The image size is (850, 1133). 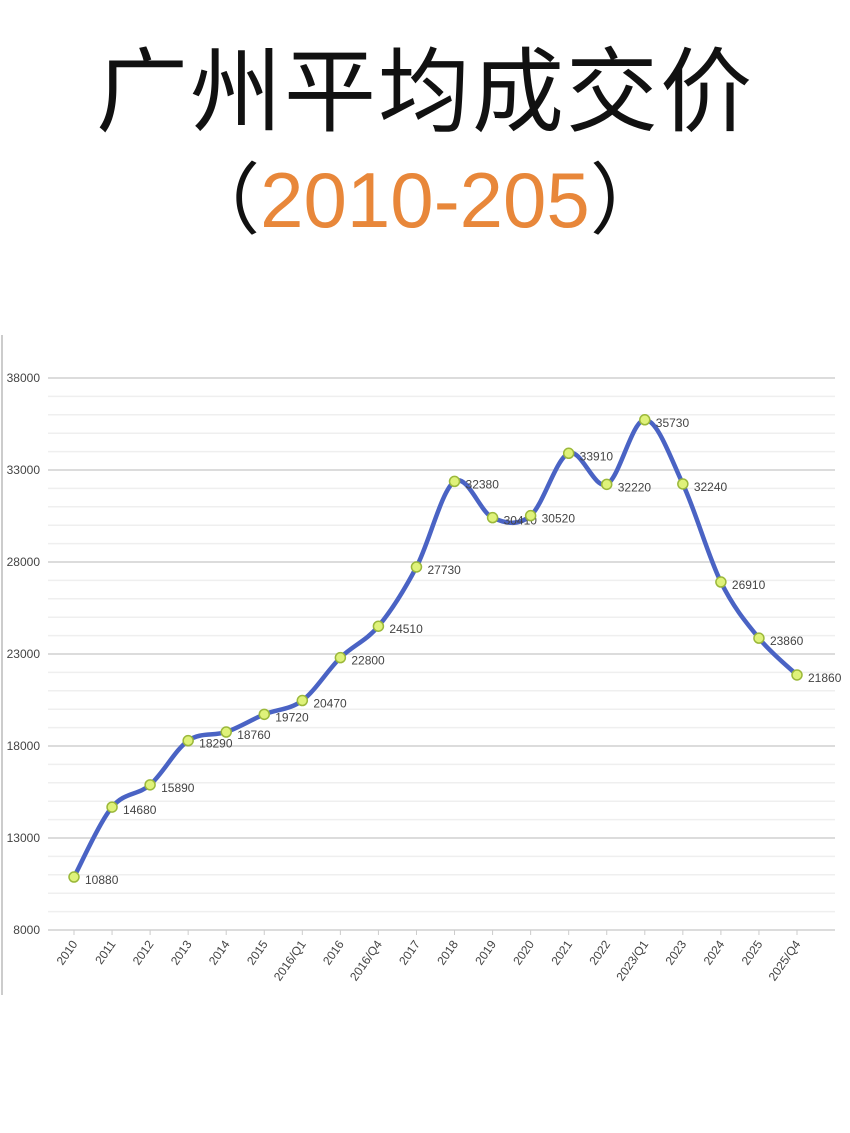 I want to click on data-label: 35730, so click(x=673, y=423).